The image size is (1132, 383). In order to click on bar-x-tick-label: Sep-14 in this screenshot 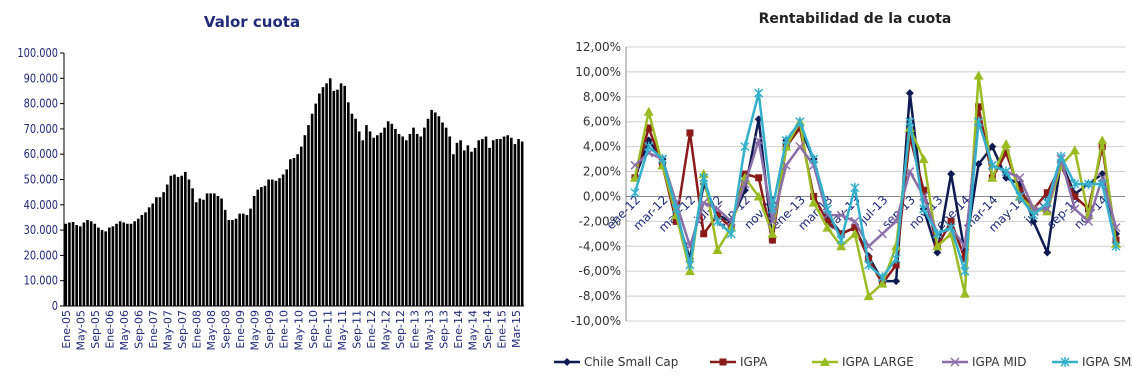, I will do `click(487, 329)`.